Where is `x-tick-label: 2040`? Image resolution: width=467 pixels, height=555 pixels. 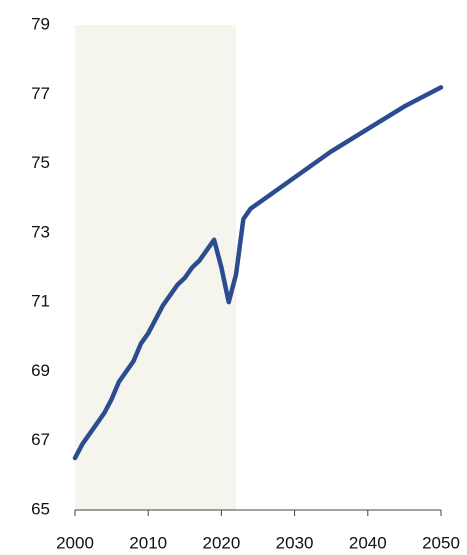
x-tick-label: 2040 is located at coordinates (368, 542).